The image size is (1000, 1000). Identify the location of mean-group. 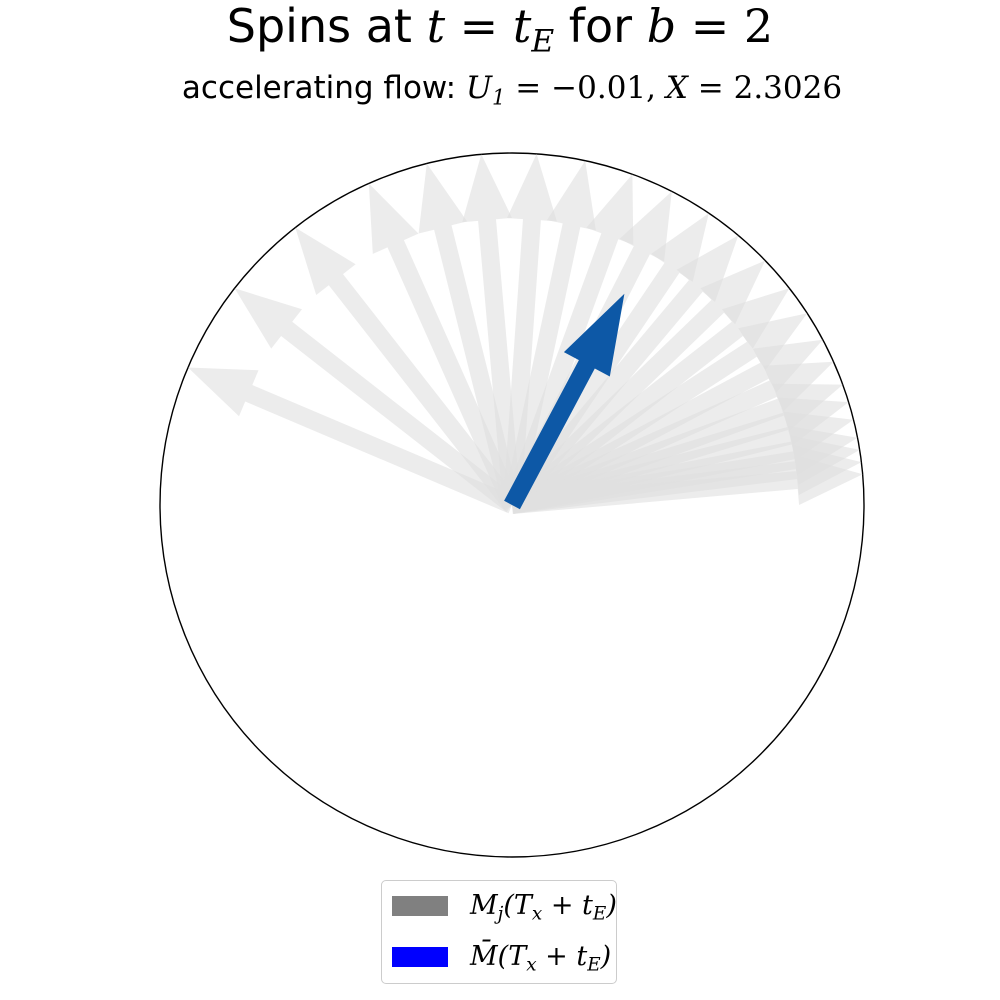
(564, 401).